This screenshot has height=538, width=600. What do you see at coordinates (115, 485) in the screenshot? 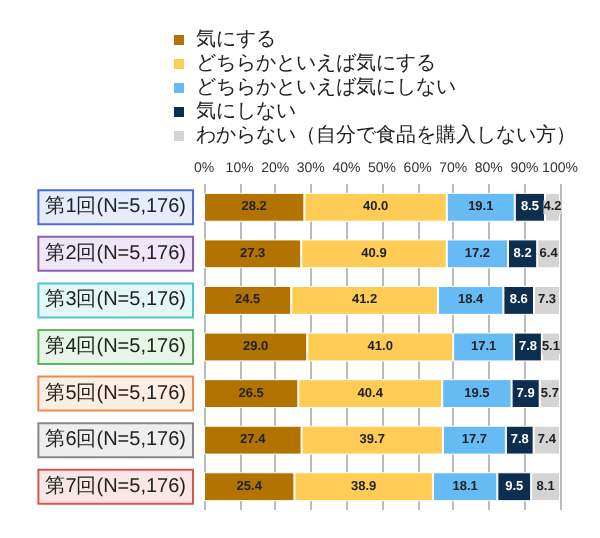
I see `y-tick-label: 第7回(N=5,176)` at bounding box center [115, 485].